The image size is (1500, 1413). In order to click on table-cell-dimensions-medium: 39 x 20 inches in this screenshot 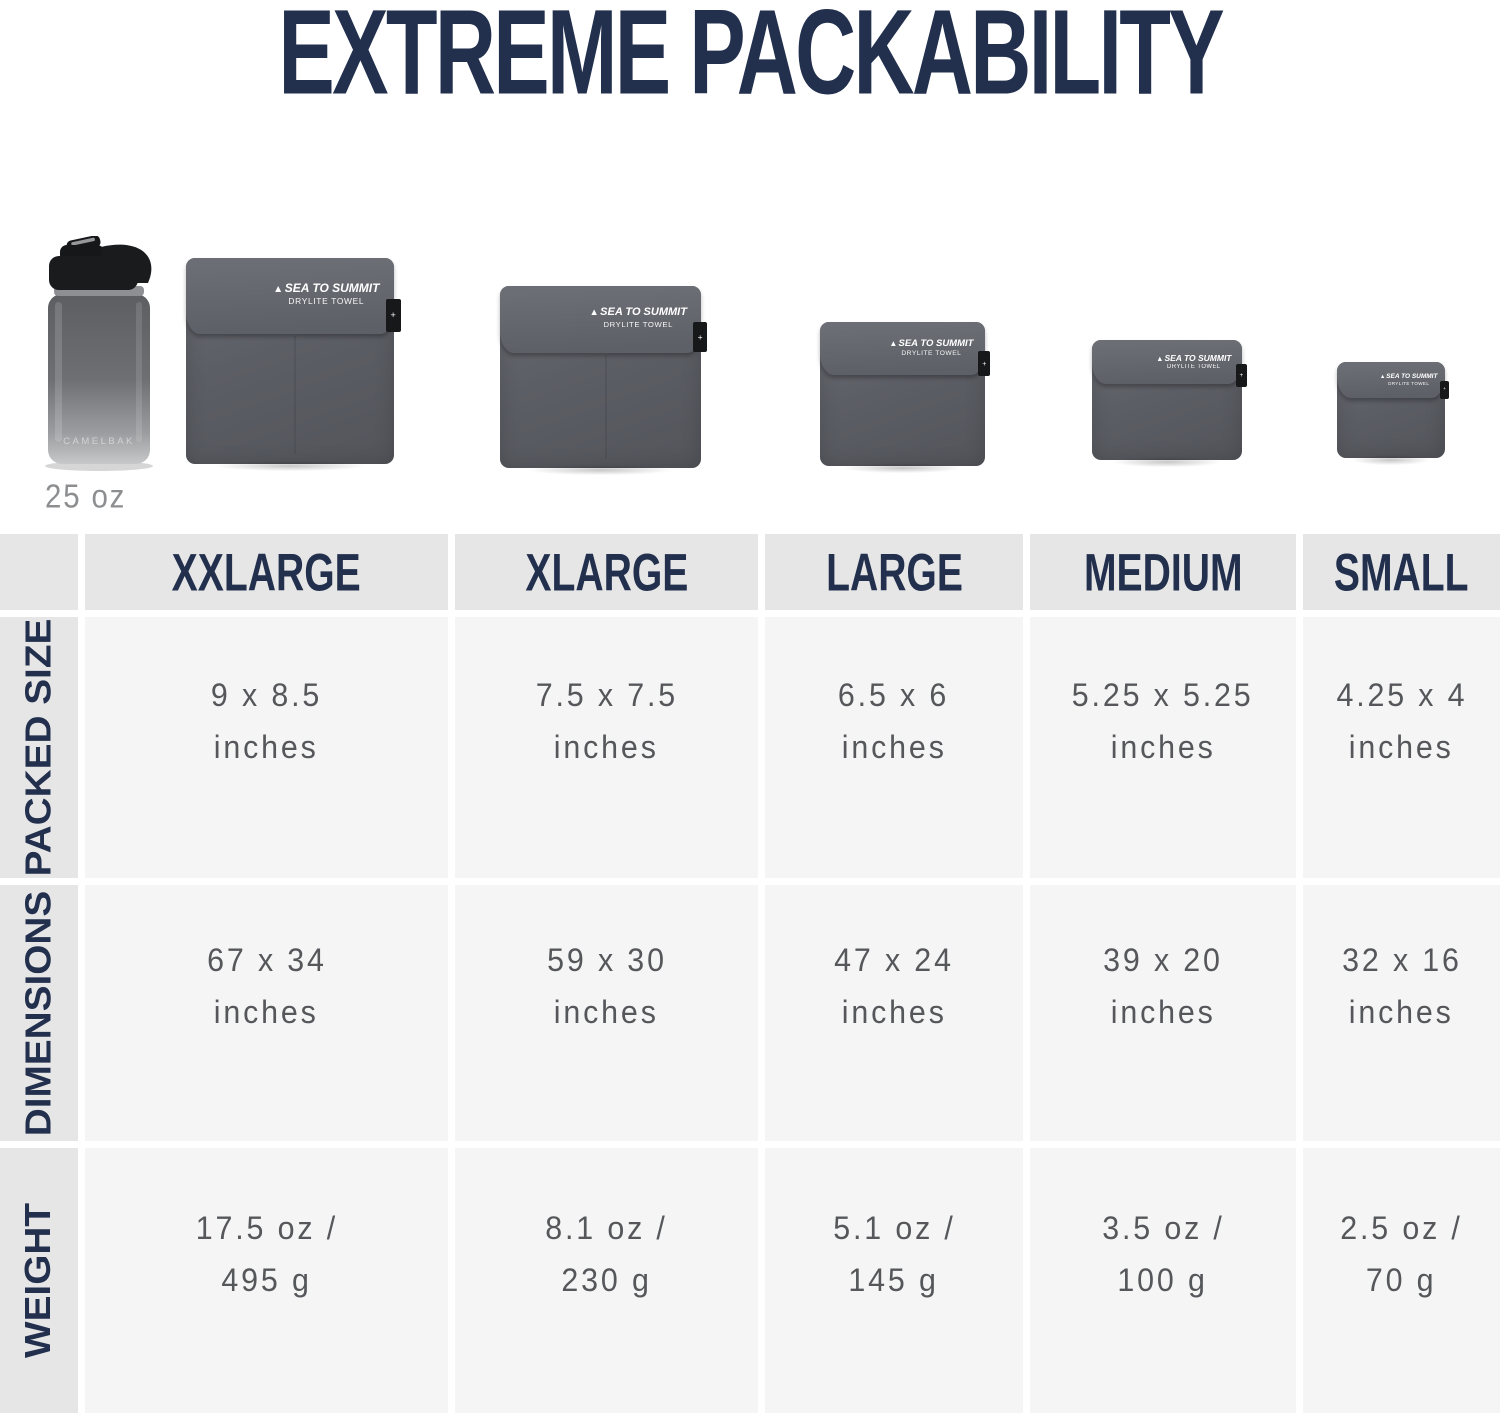, I will do `click(1163, 1013)`.